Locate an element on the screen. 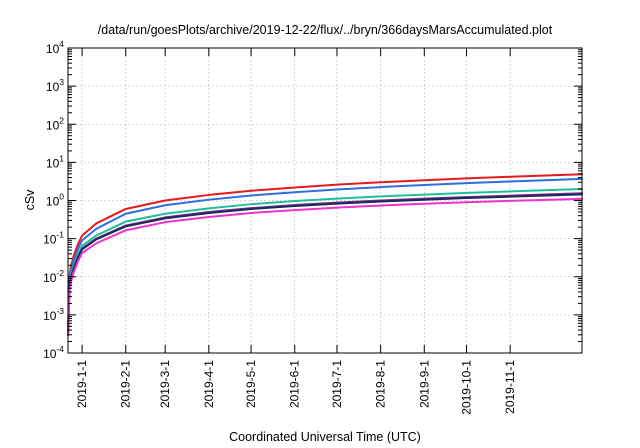  y-axis-label: cSv is located at coordinates (30, 200).